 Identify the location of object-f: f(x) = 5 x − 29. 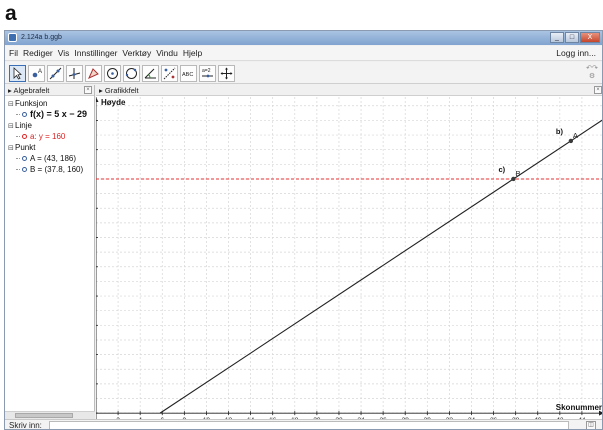
(51, 114).